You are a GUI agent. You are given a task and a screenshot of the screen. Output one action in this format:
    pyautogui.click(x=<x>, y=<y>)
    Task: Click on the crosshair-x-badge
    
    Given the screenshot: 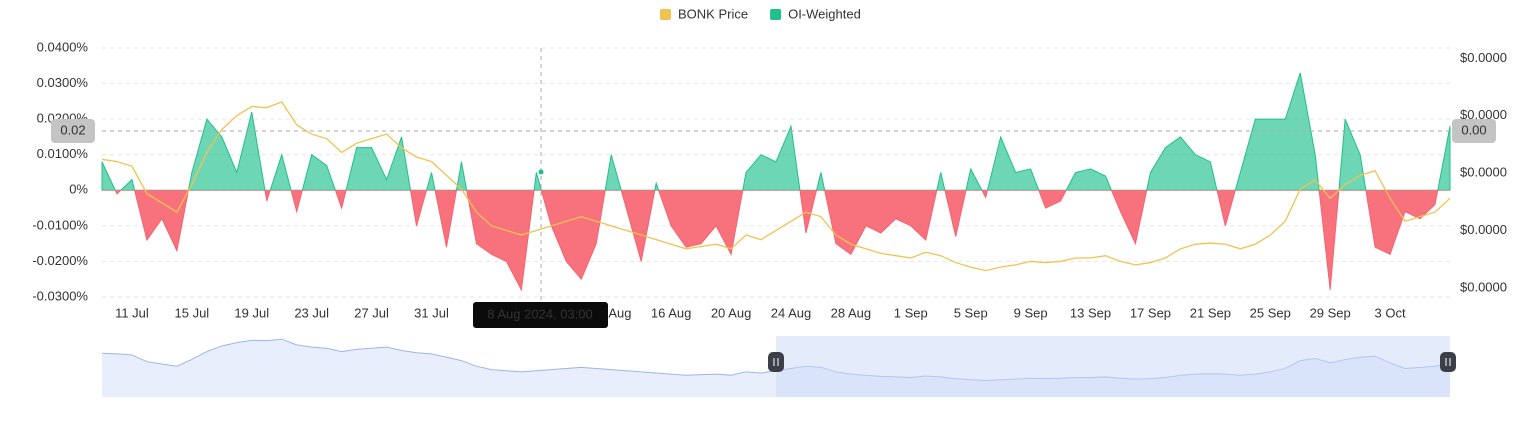 What is the action you would take?
    pyautogui.click(x=540, y=315)
    